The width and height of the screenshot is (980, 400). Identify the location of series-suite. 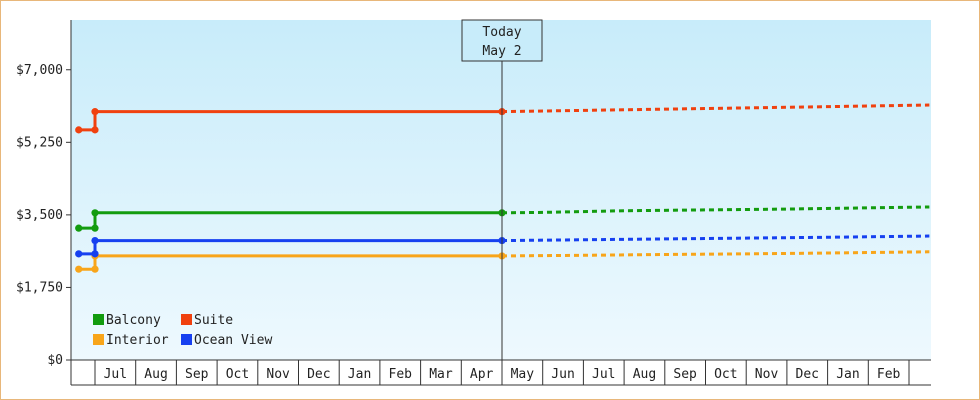
(502, 118).